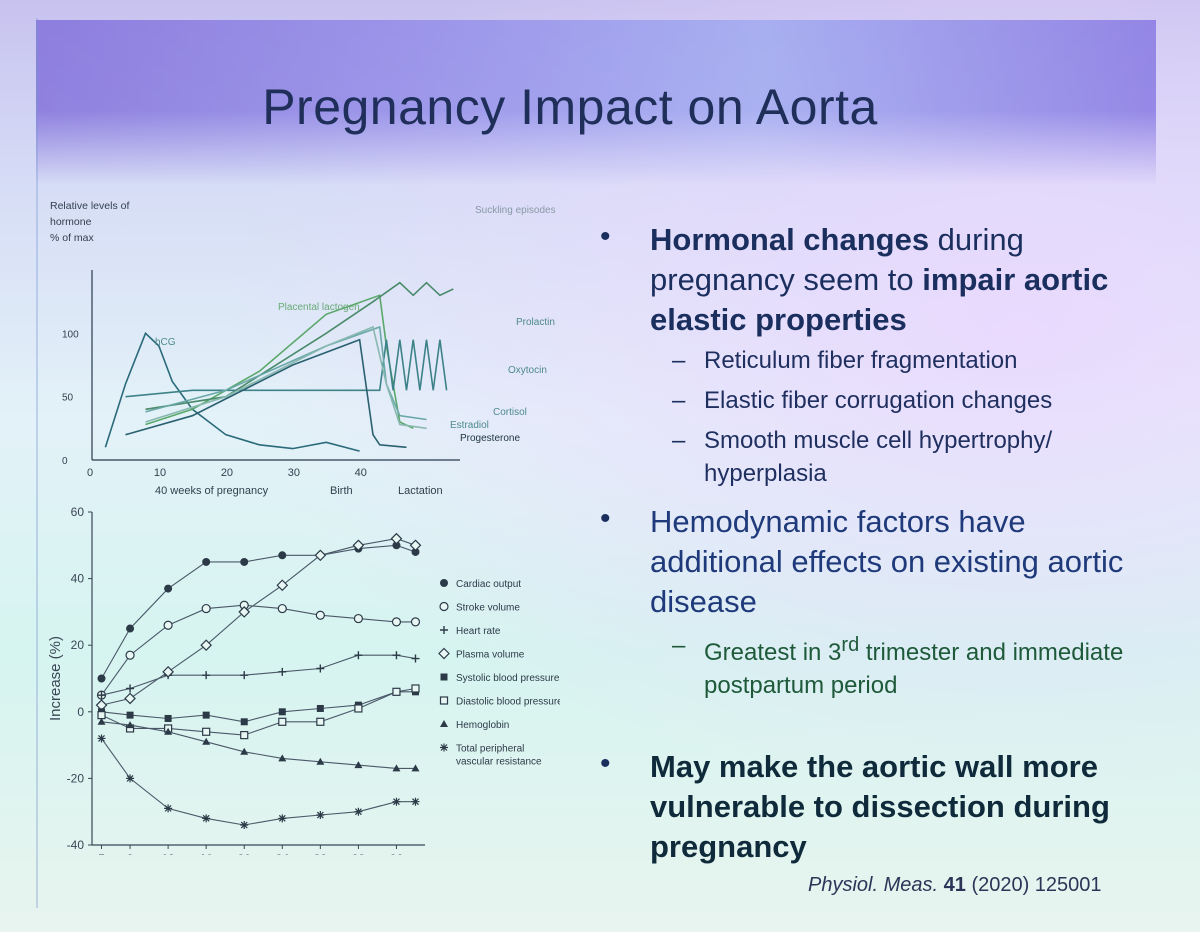 This screenshot has height=932, width=1200. I want to click on x-tick-label: 30, so click(294, 473).